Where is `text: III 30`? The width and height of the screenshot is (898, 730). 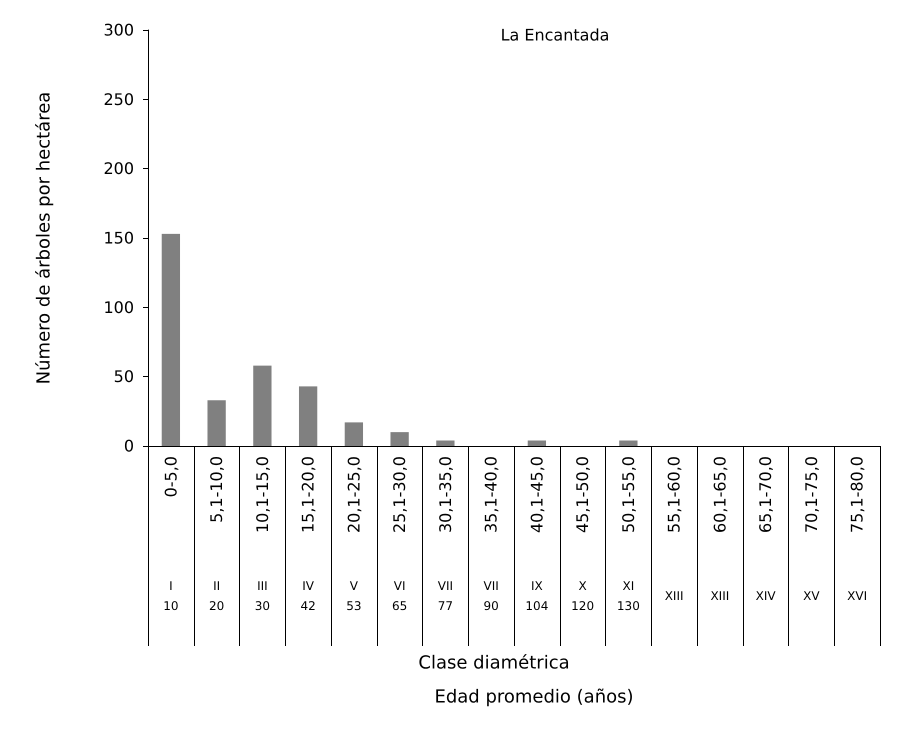
text: III 30 is located at coordinates (262, 596).